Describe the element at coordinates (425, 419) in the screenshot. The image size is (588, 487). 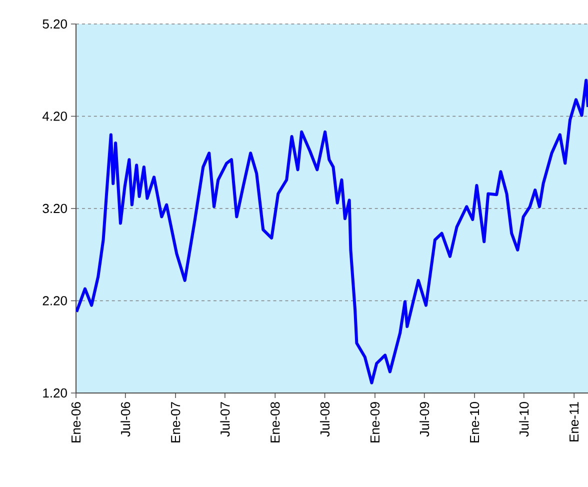
I see `x-tick-label: Jul-09` at that location.